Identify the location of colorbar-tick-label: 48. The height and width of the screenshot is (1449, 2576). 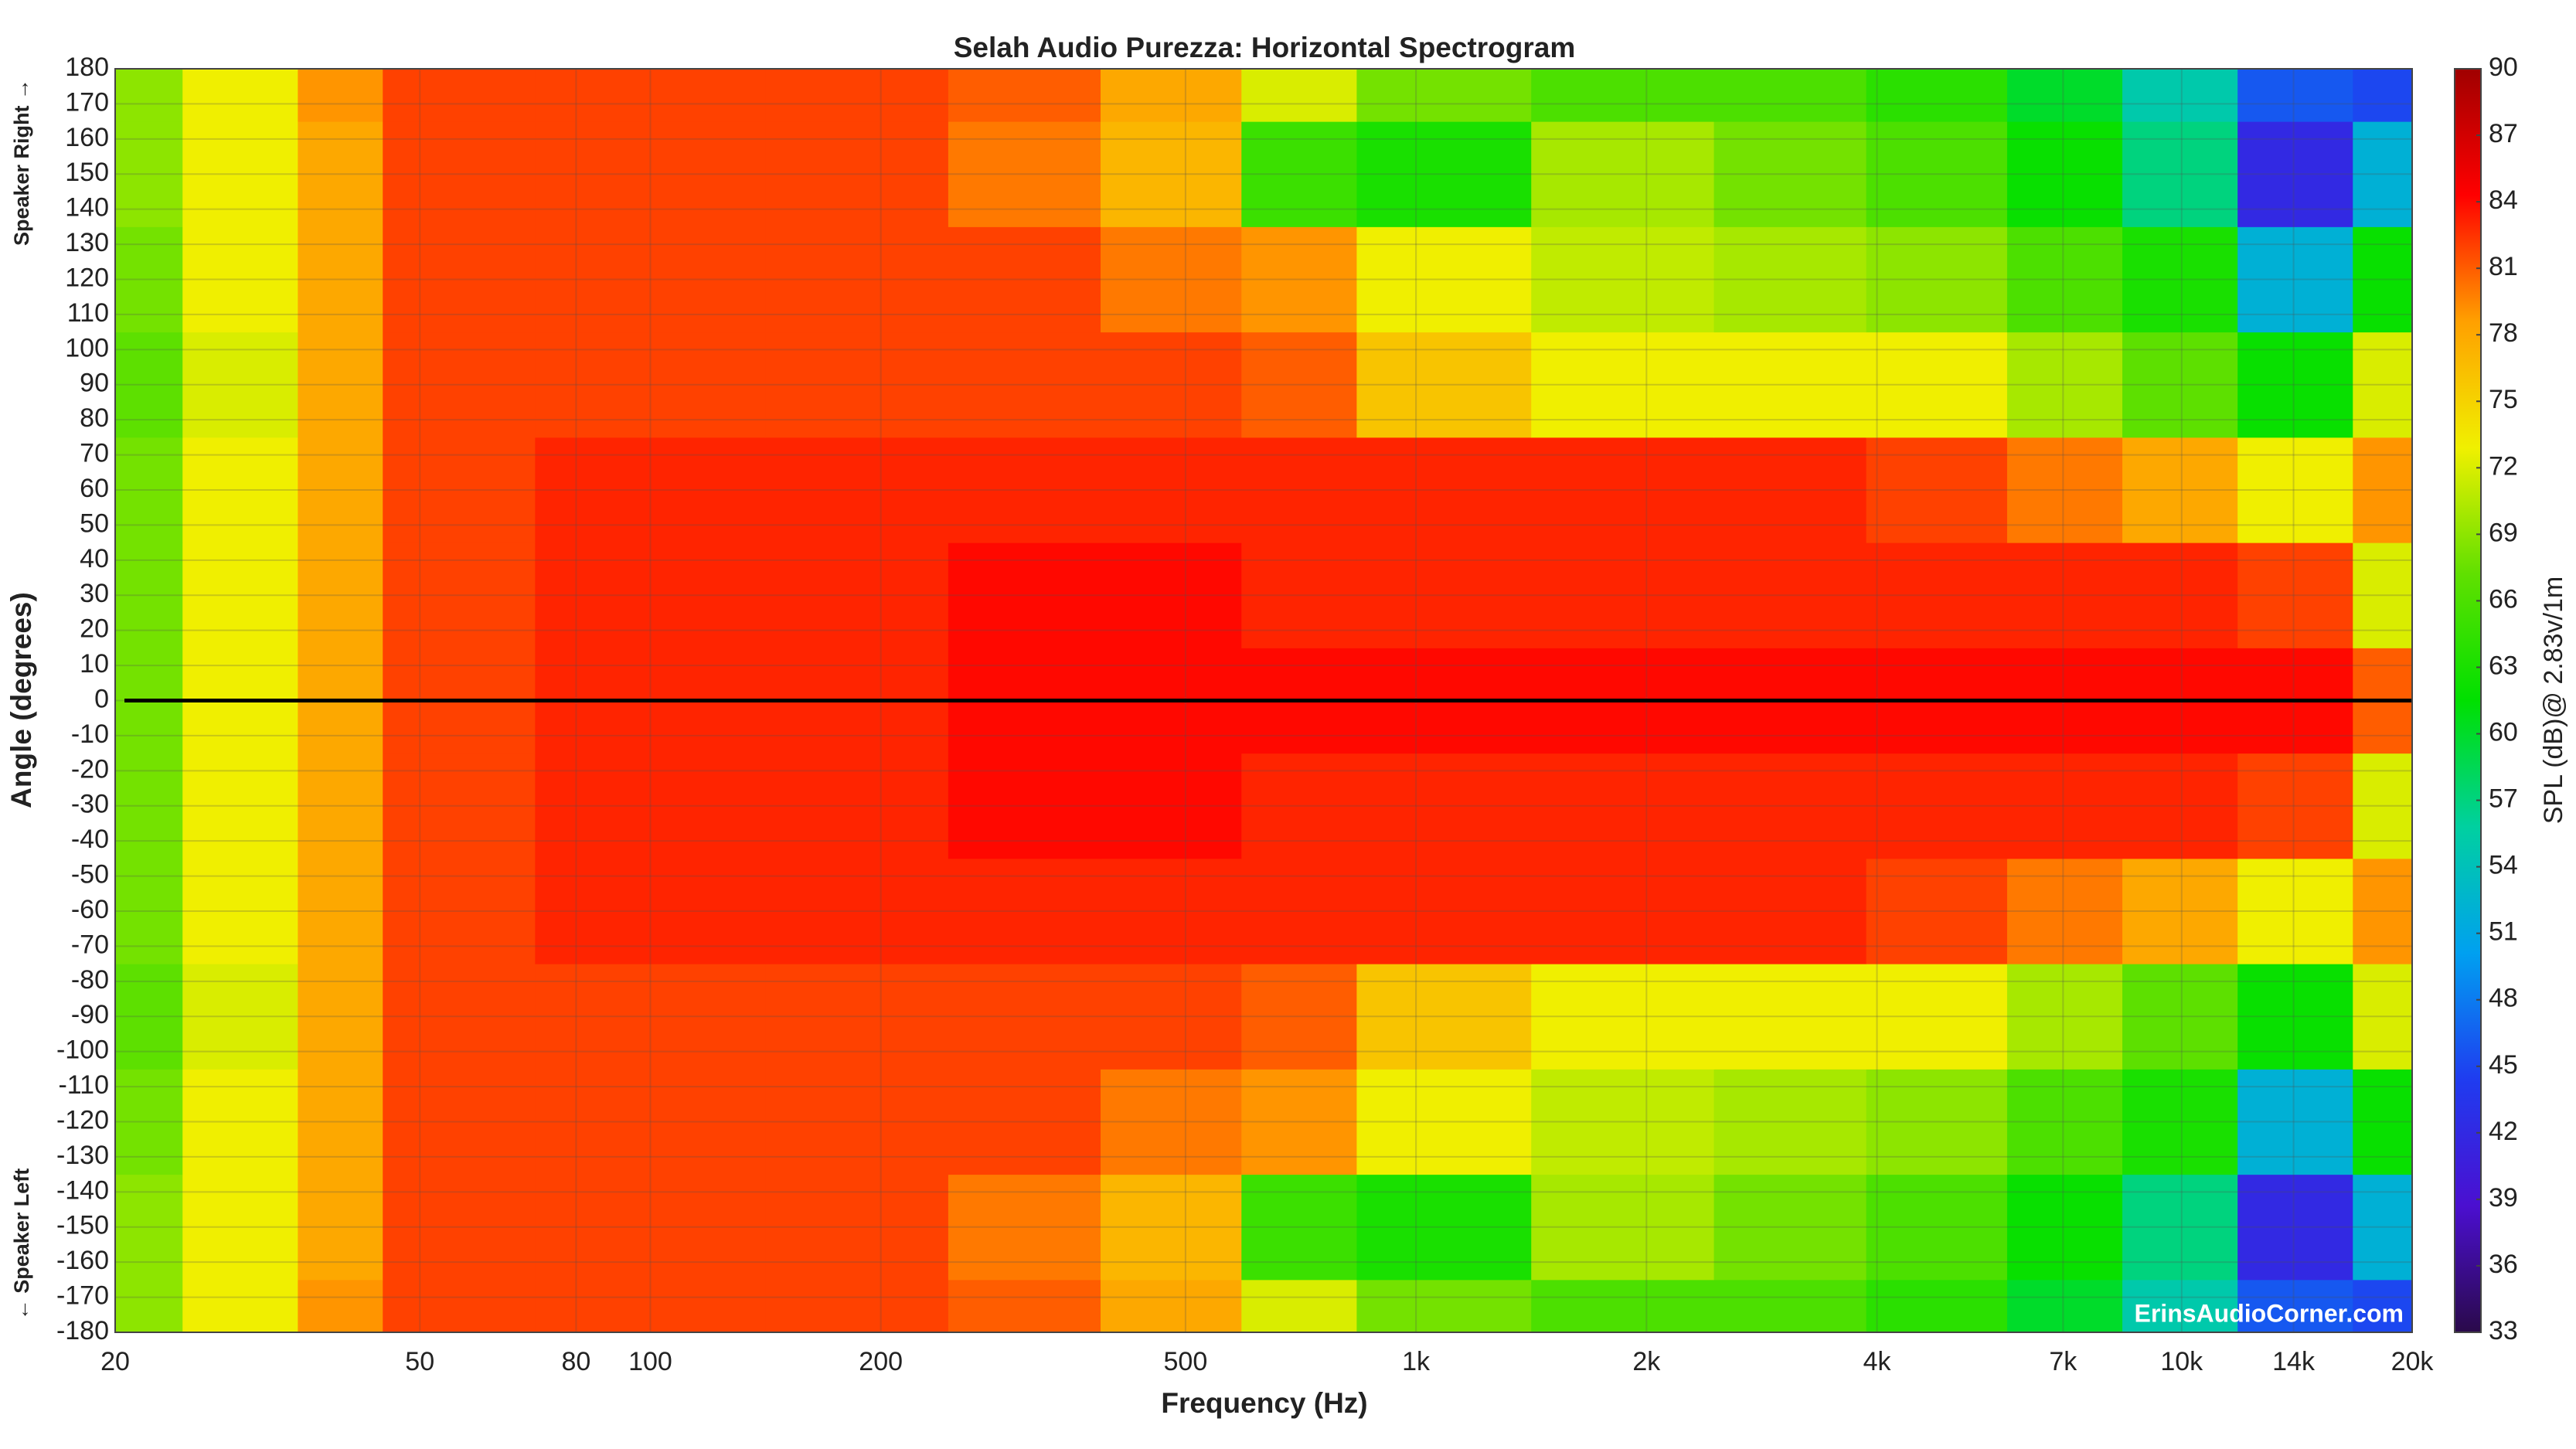
(2503, 999).